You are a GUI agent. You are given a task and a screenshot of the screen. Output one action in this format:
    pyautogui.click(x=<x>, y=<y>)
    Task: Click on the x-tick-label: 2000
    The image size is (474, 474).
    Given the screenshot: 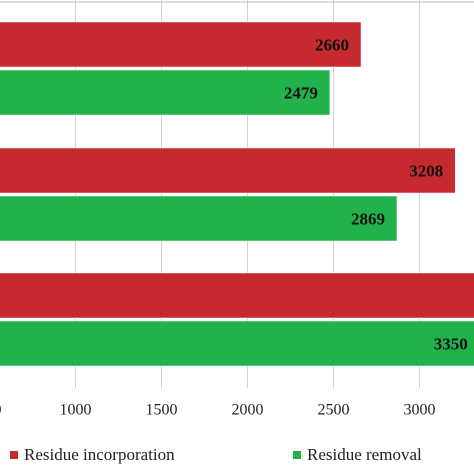 What is the action you would take?
    pyautogui.click(x=248, y=410)
    